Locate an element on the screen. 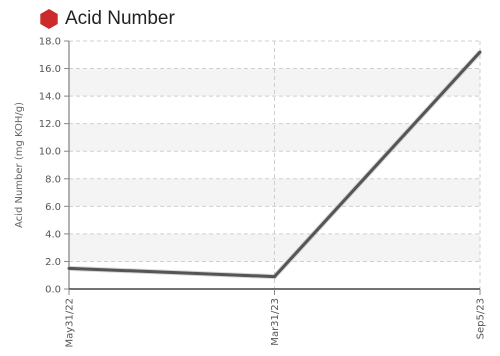 The image size is (500, 356). y-tick-label: 6.0 is located at coordinates (53, 207).